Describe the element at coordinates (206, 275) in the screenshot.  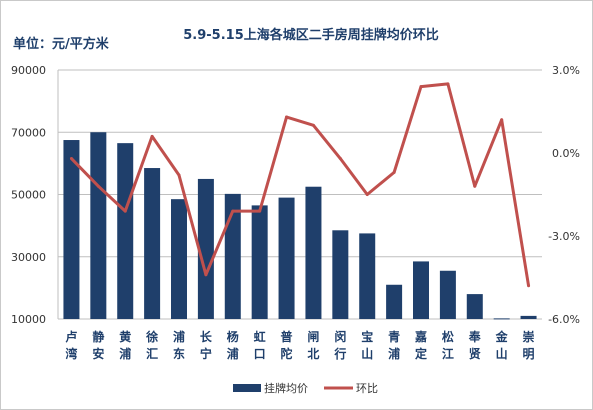
I see `line-point-长宁` at that location.